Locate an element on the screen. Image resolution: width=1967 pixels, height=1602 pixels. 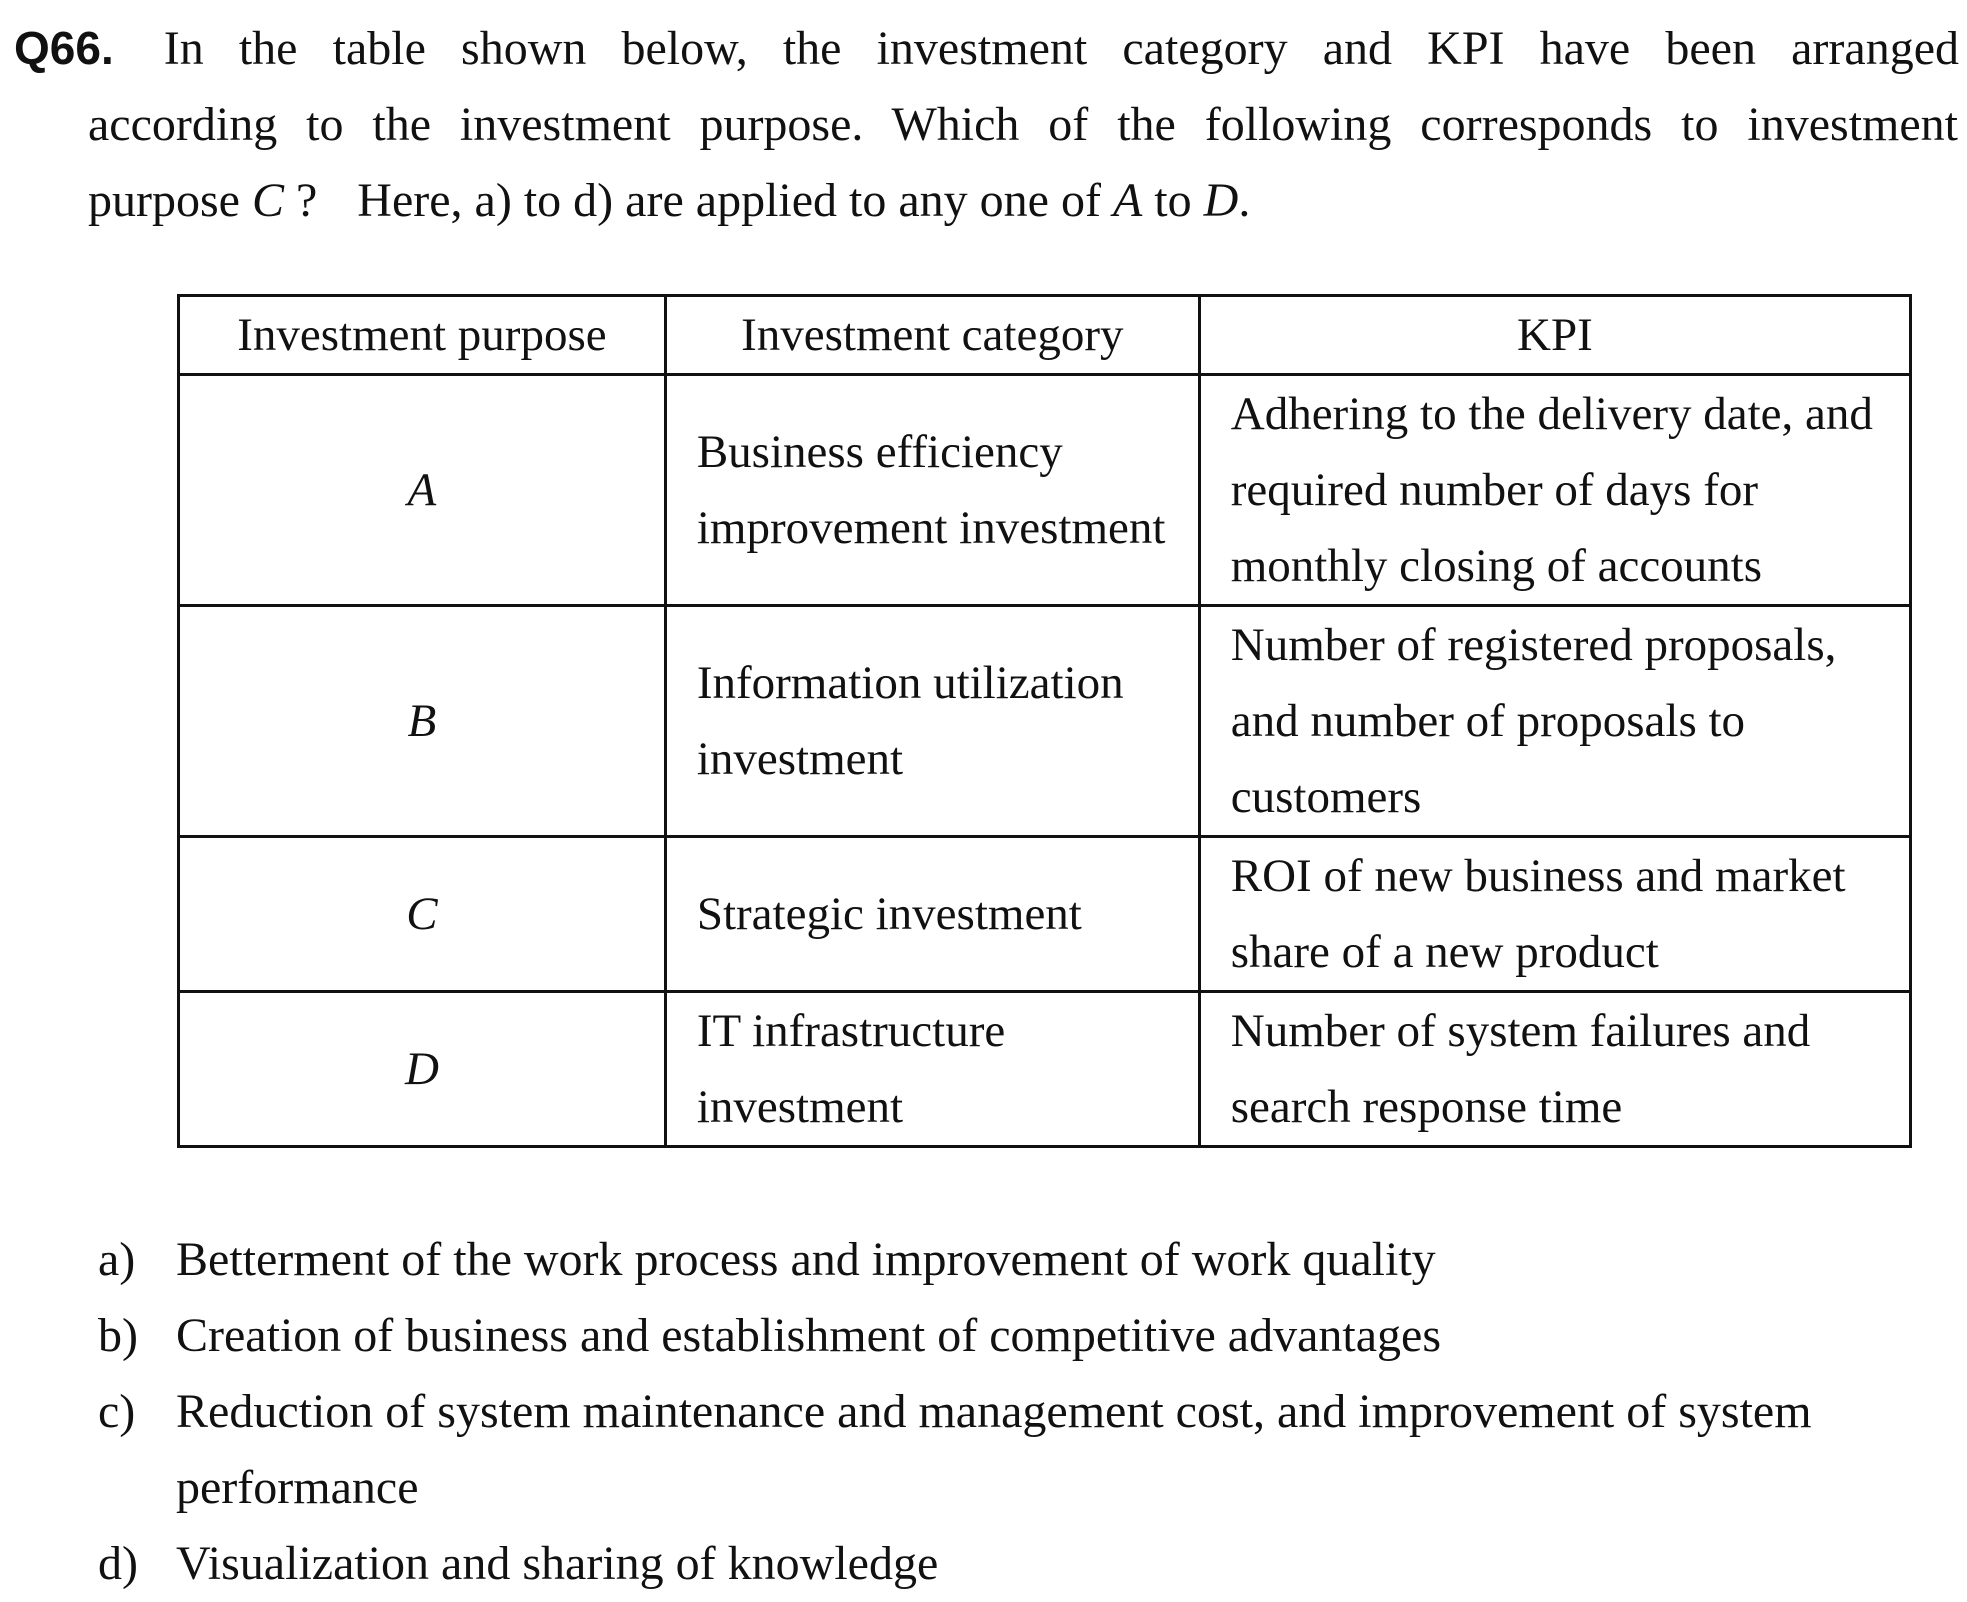
question-variable-d: D is located at coordinates (1221, 200).